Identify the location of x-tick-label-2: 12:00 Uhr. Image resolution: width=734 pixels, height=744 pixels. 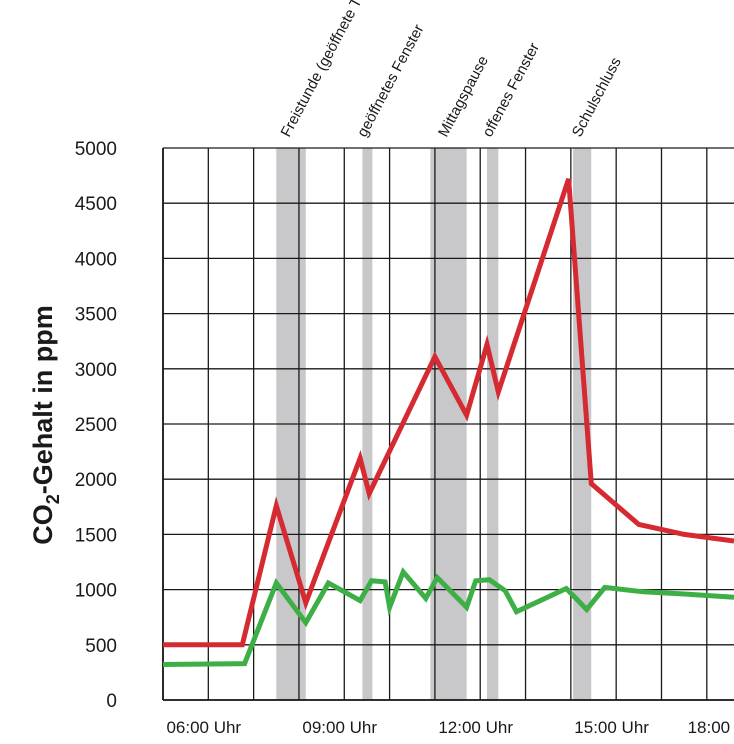
(475, 727).